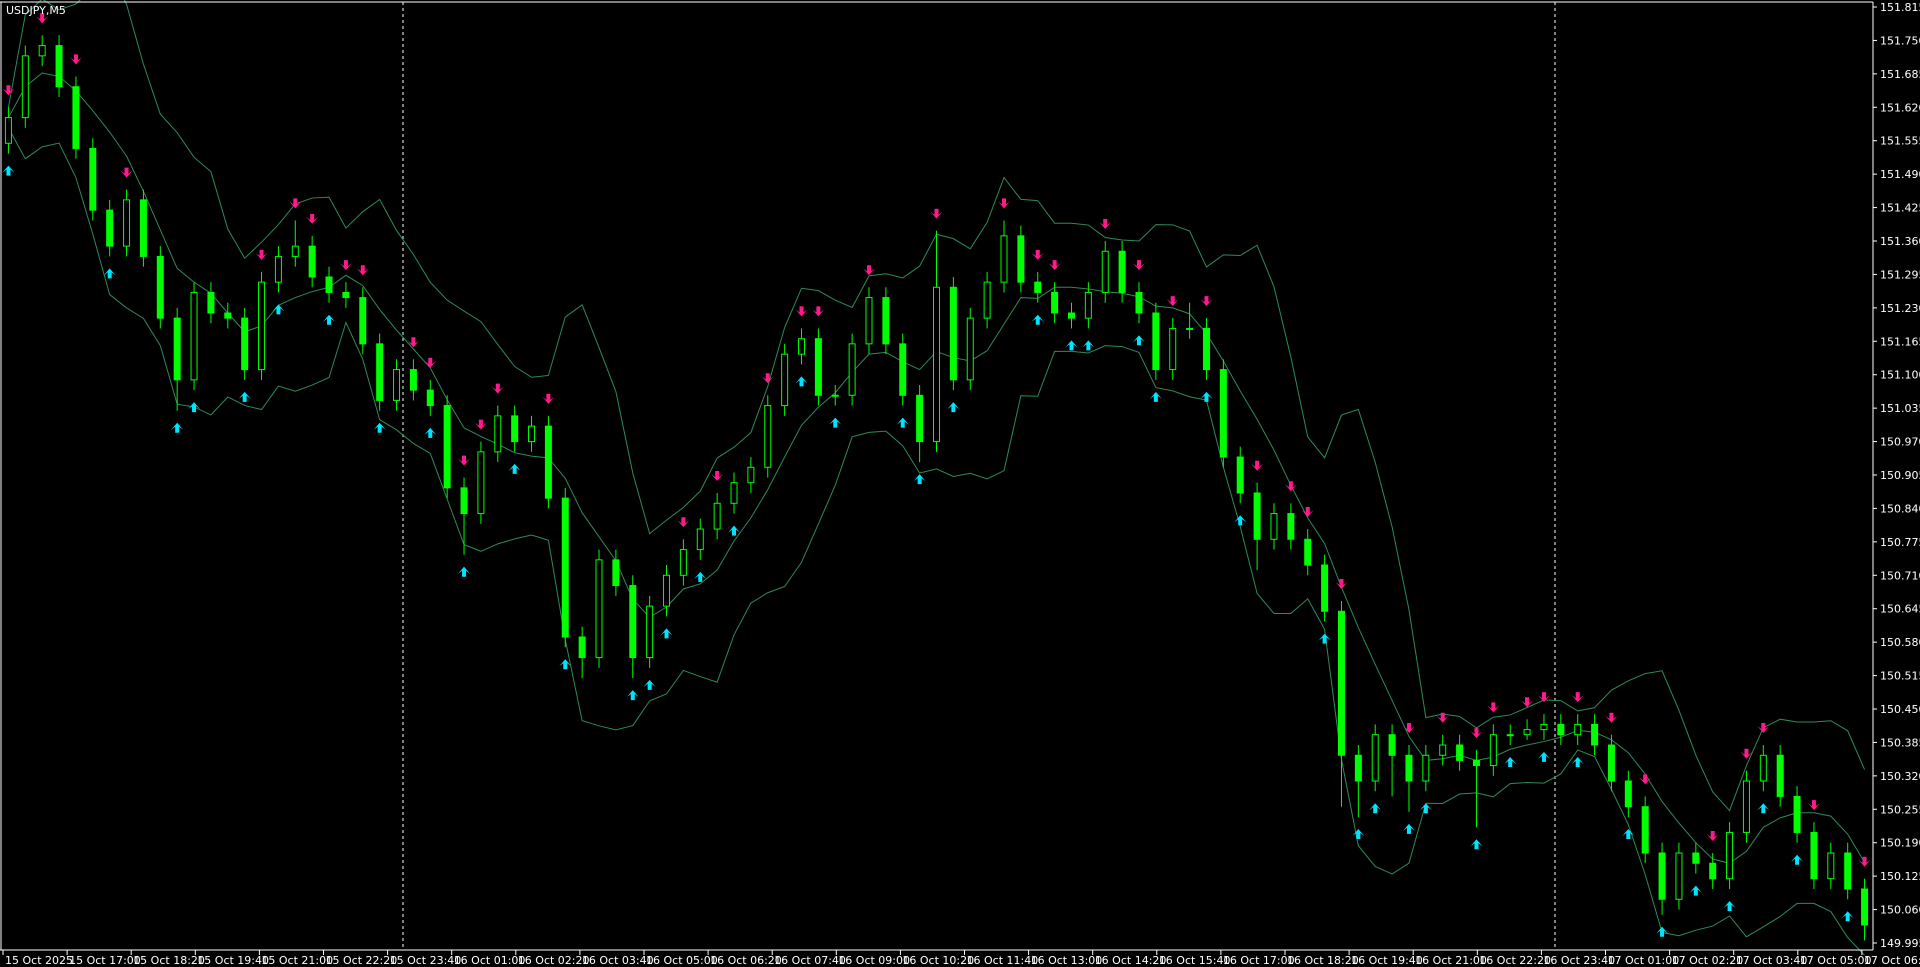 This screenshot has height=967, width=1920. What do you see at coordinates (1644, 960) in the screenshot?
I see `time-tick-label: 17 Oct 01:00` at bounding box center [1644, 960].